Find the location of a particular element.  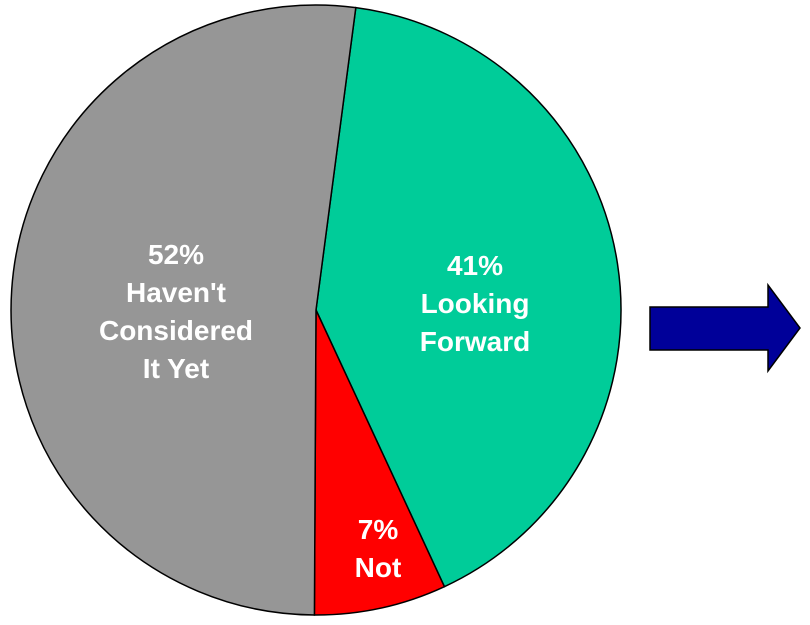

slice-label-havent-considered: 52% Haven't Considered It Yet is located at coordinates (176, 311).